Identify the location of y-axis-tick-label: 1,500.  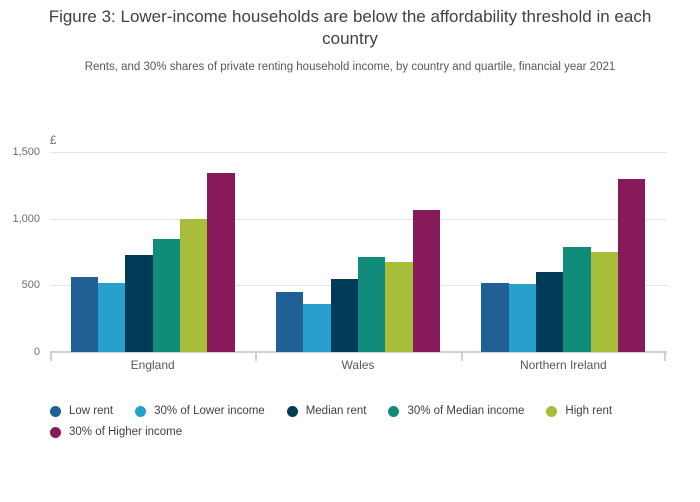
(26, 152).